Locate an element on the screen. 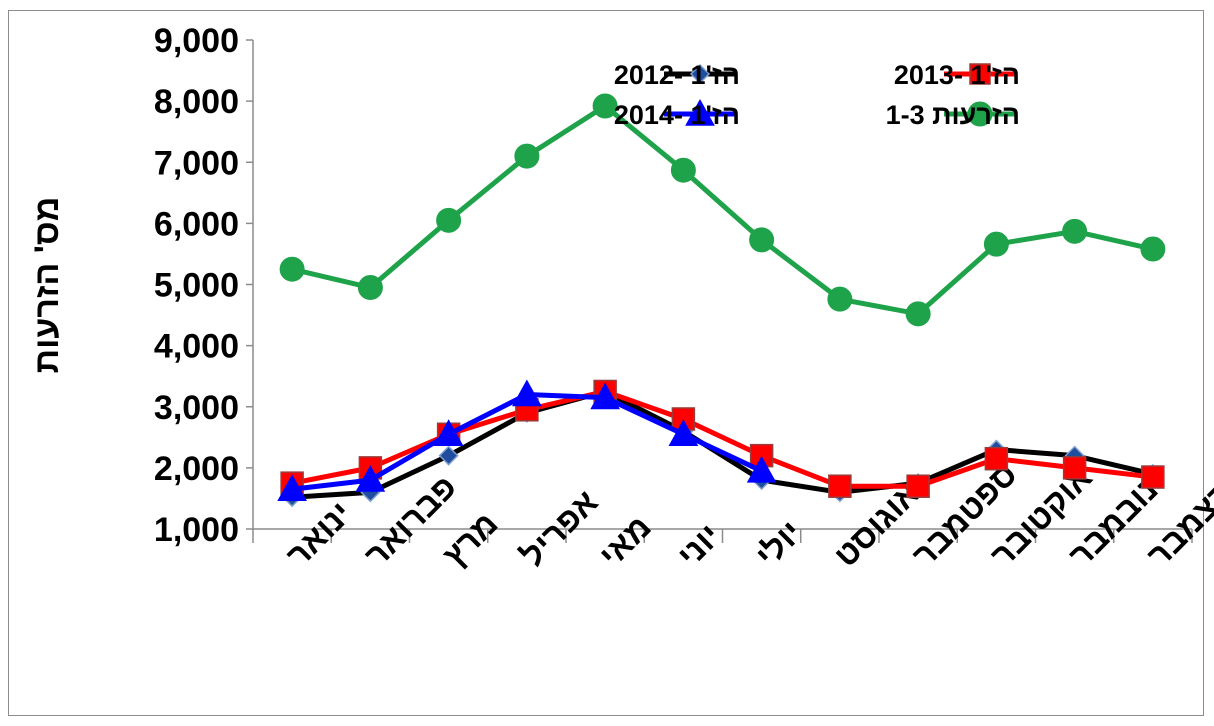 The image size is (1214, 726). legend-label: הז'1 -2012 is located at coordinates (677, 75).